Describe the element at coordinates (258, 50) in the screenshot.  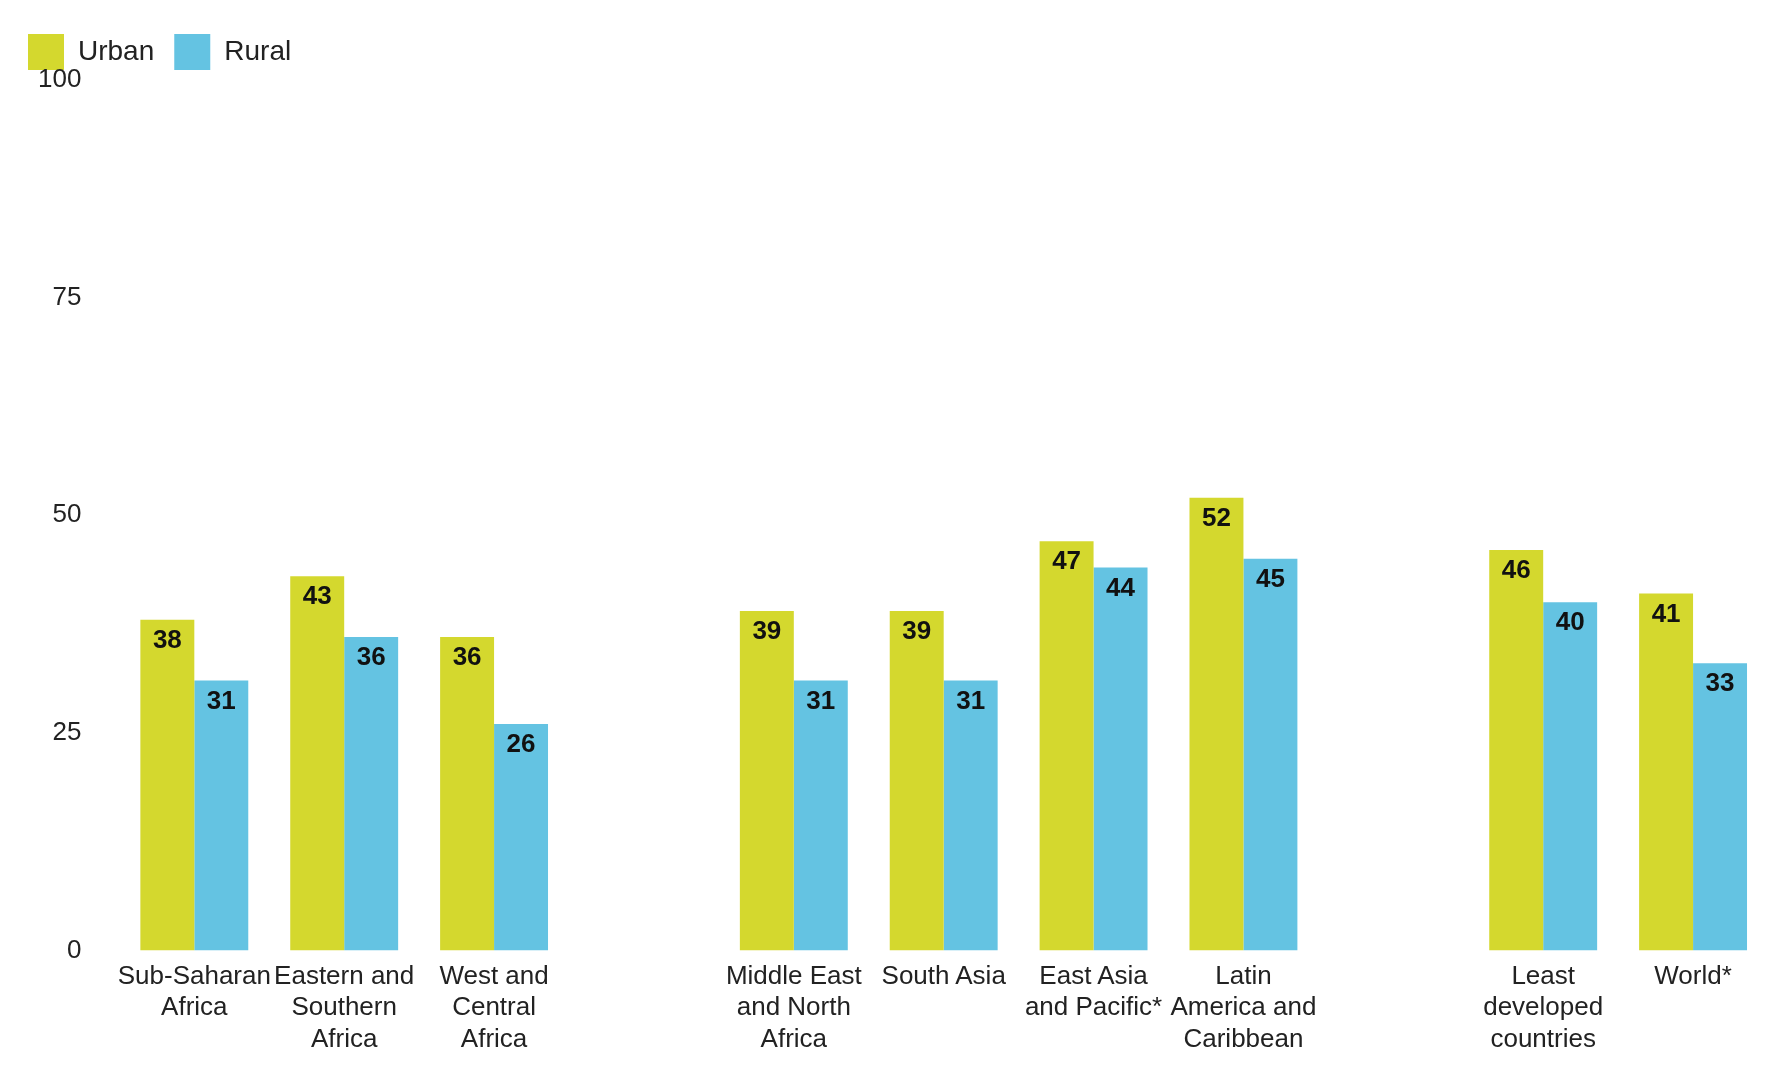
I see `legend-label: Rural` at that location.